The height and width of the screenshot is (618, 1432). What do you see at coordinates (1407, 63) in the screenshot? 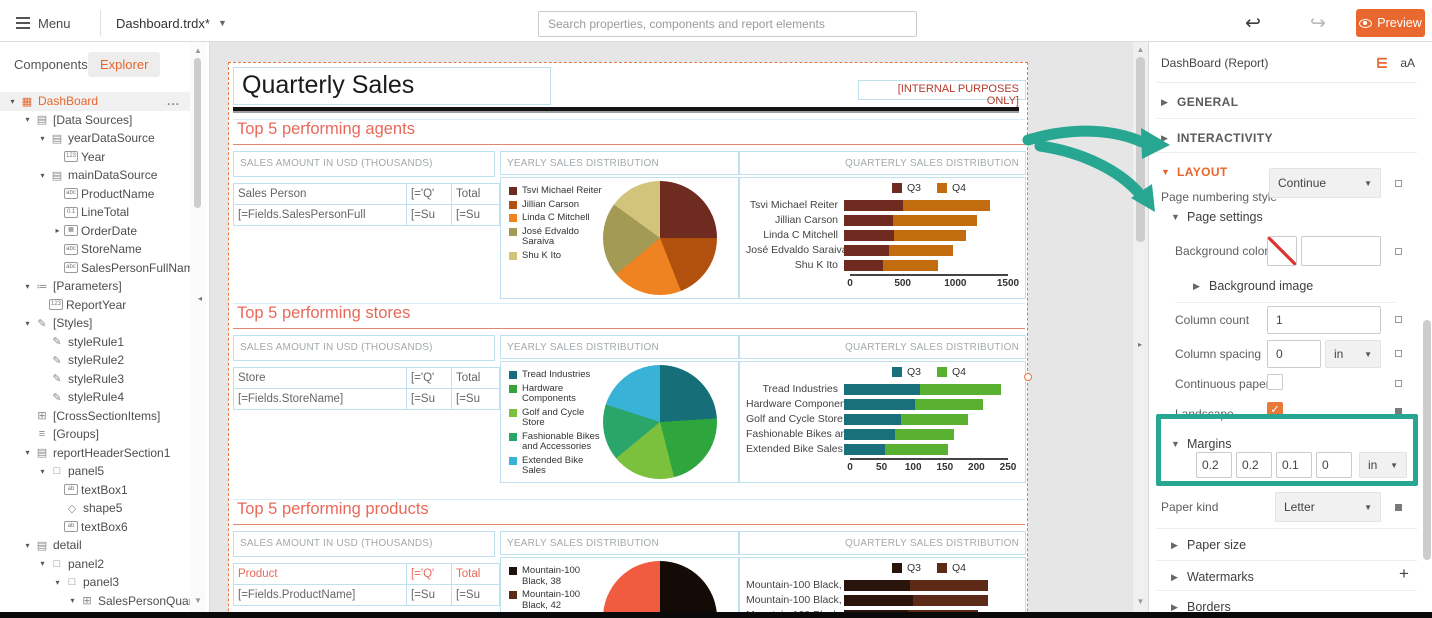
I see `text-size-icon: aA` at bounding box center [1407, 63].